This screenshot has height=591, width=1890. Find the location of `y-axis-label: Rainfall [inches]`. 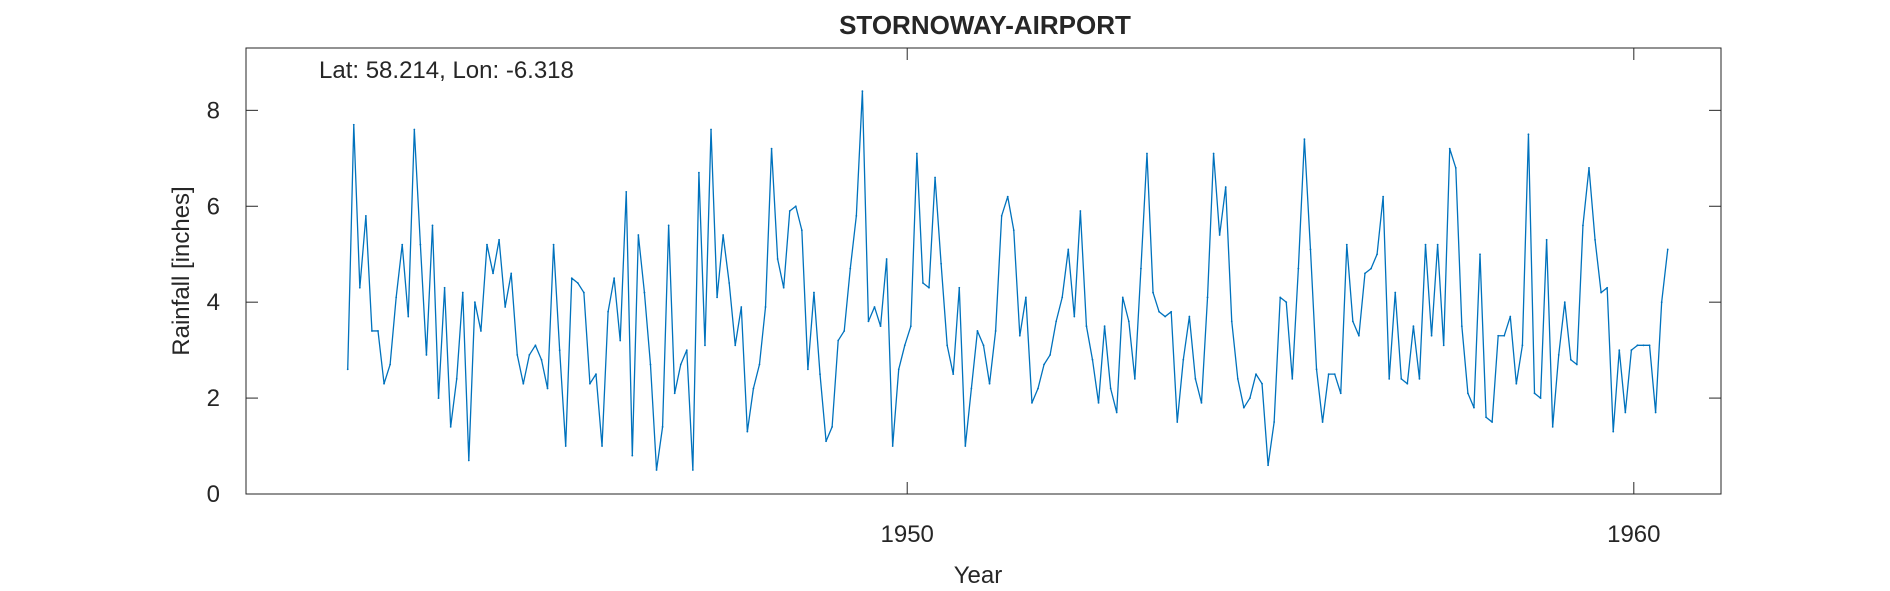

y-axis-label: Rainfall [inches] is located at coordinates (181, 270).